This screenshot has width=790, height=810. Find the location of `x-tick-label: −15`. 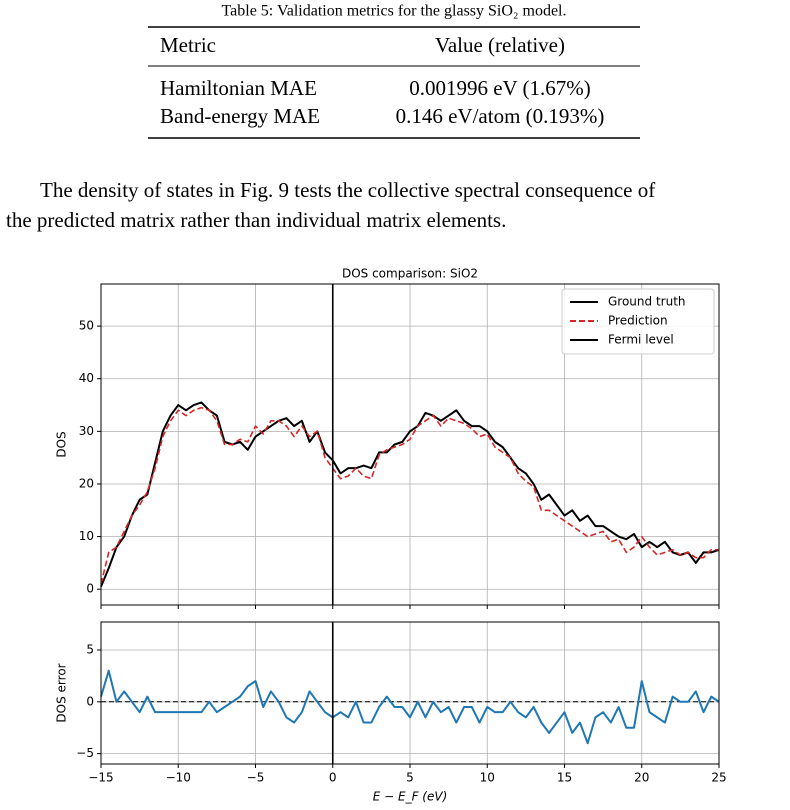

x-tick-label: −15 is located at coordinates (100, 778).